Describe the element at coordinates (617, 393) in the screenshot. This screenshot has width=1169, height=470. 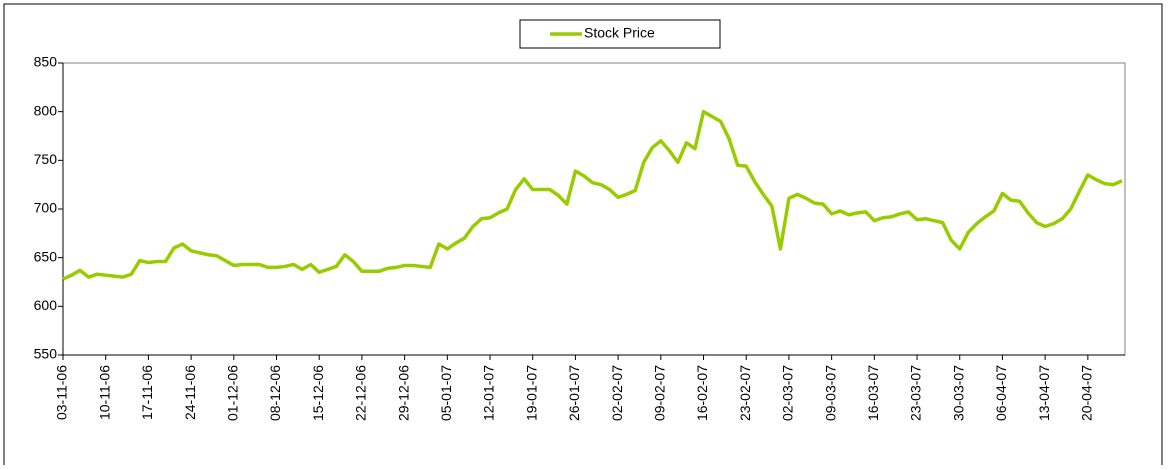
I see `x-tick-label: 02-02-07` at that location.